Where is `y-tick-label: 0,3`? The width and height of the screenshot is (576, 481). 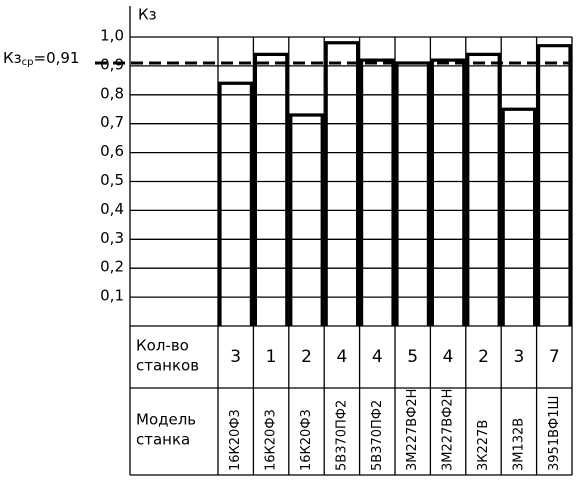 y-tick-label: 0,3 is located at coordinates (112, 238).